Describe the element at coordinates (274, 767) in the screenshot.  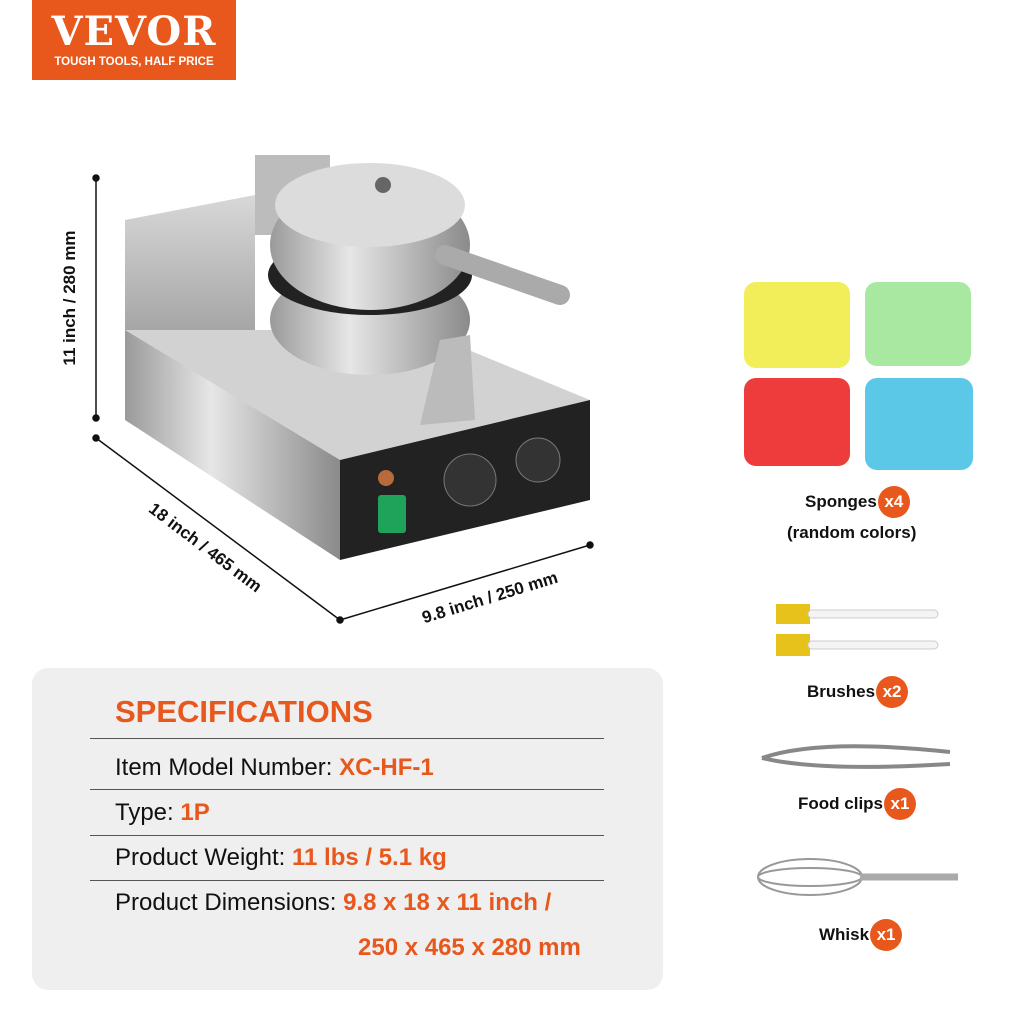
I see `spec-row-model: Item Model Number: XC-HF-1` at that location.